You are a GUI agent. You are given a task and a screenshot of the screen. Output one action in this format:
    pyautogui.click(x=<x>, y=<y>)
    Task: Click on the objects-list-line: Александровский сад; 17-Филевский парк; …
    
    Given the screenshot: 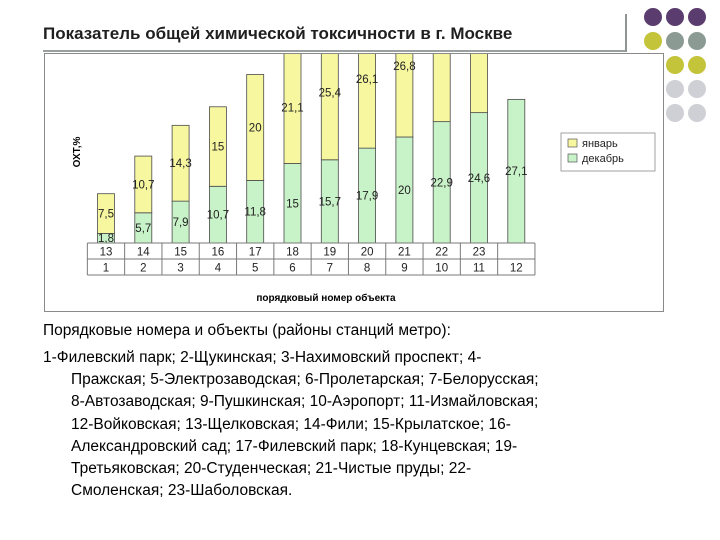 What is the action you would take?
    pyautogui.click(x=294, y=446)
    